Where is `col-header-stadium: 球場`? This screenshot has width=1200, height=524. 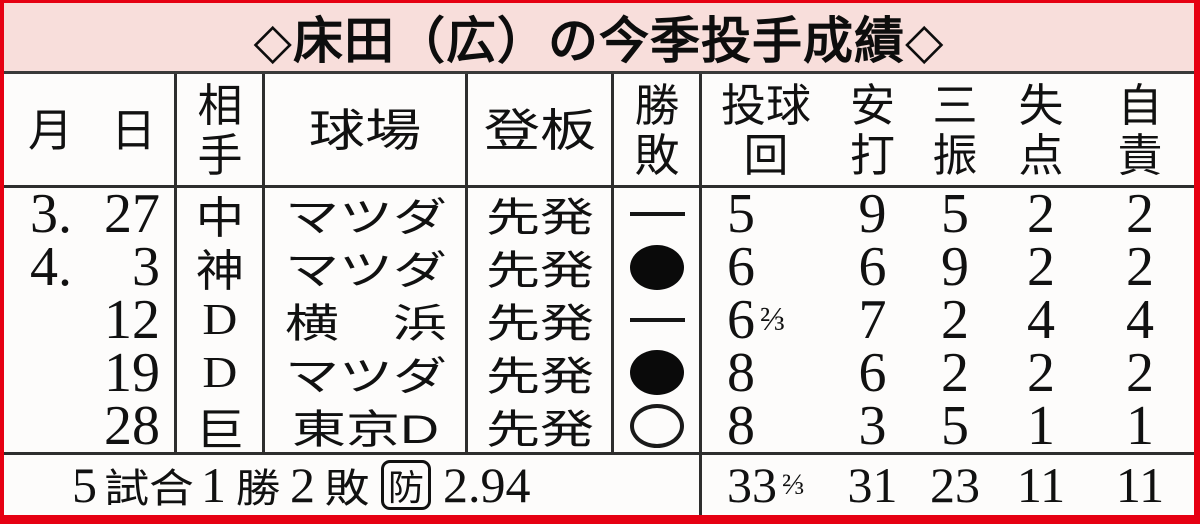 col-header-stadium: 球場 is located at coordinates (365, 130).